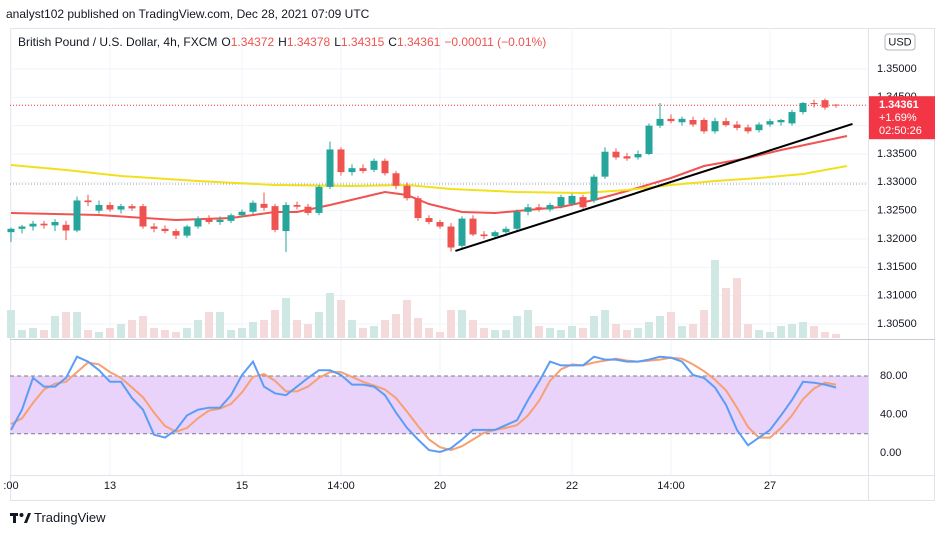  I want to click on y-tick-label: 1.30500, so click(897, 324).